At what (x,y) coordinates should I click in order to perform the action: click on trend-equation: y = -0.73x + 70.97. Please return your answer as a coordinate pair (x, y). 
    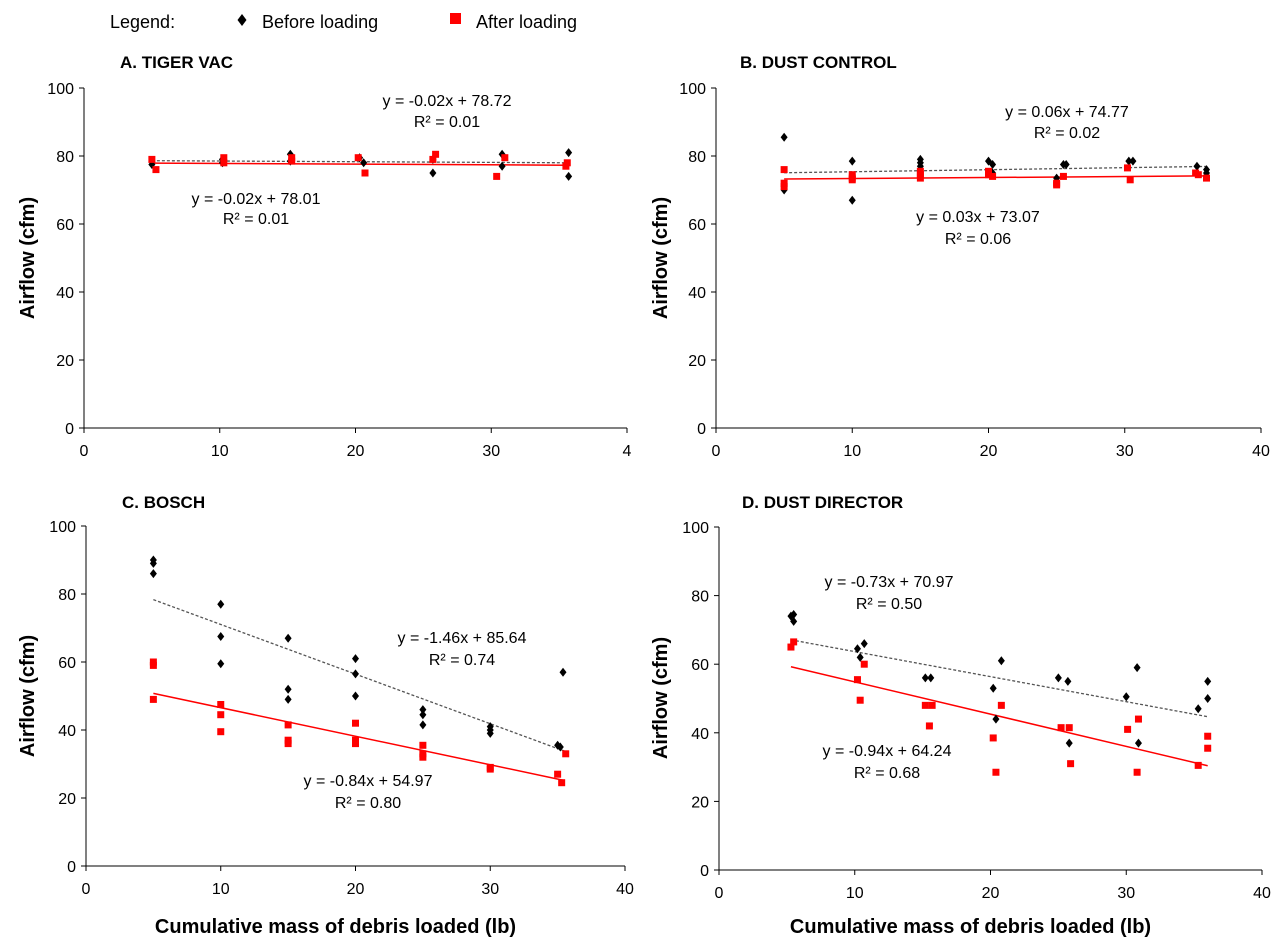
    Looking at the image, I should click on (889, 582).